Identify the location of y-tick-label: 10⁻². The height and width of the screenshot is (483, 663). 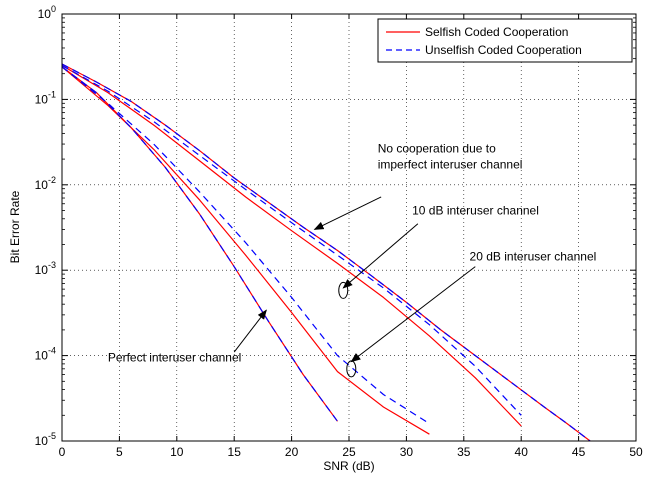
(45, 183).